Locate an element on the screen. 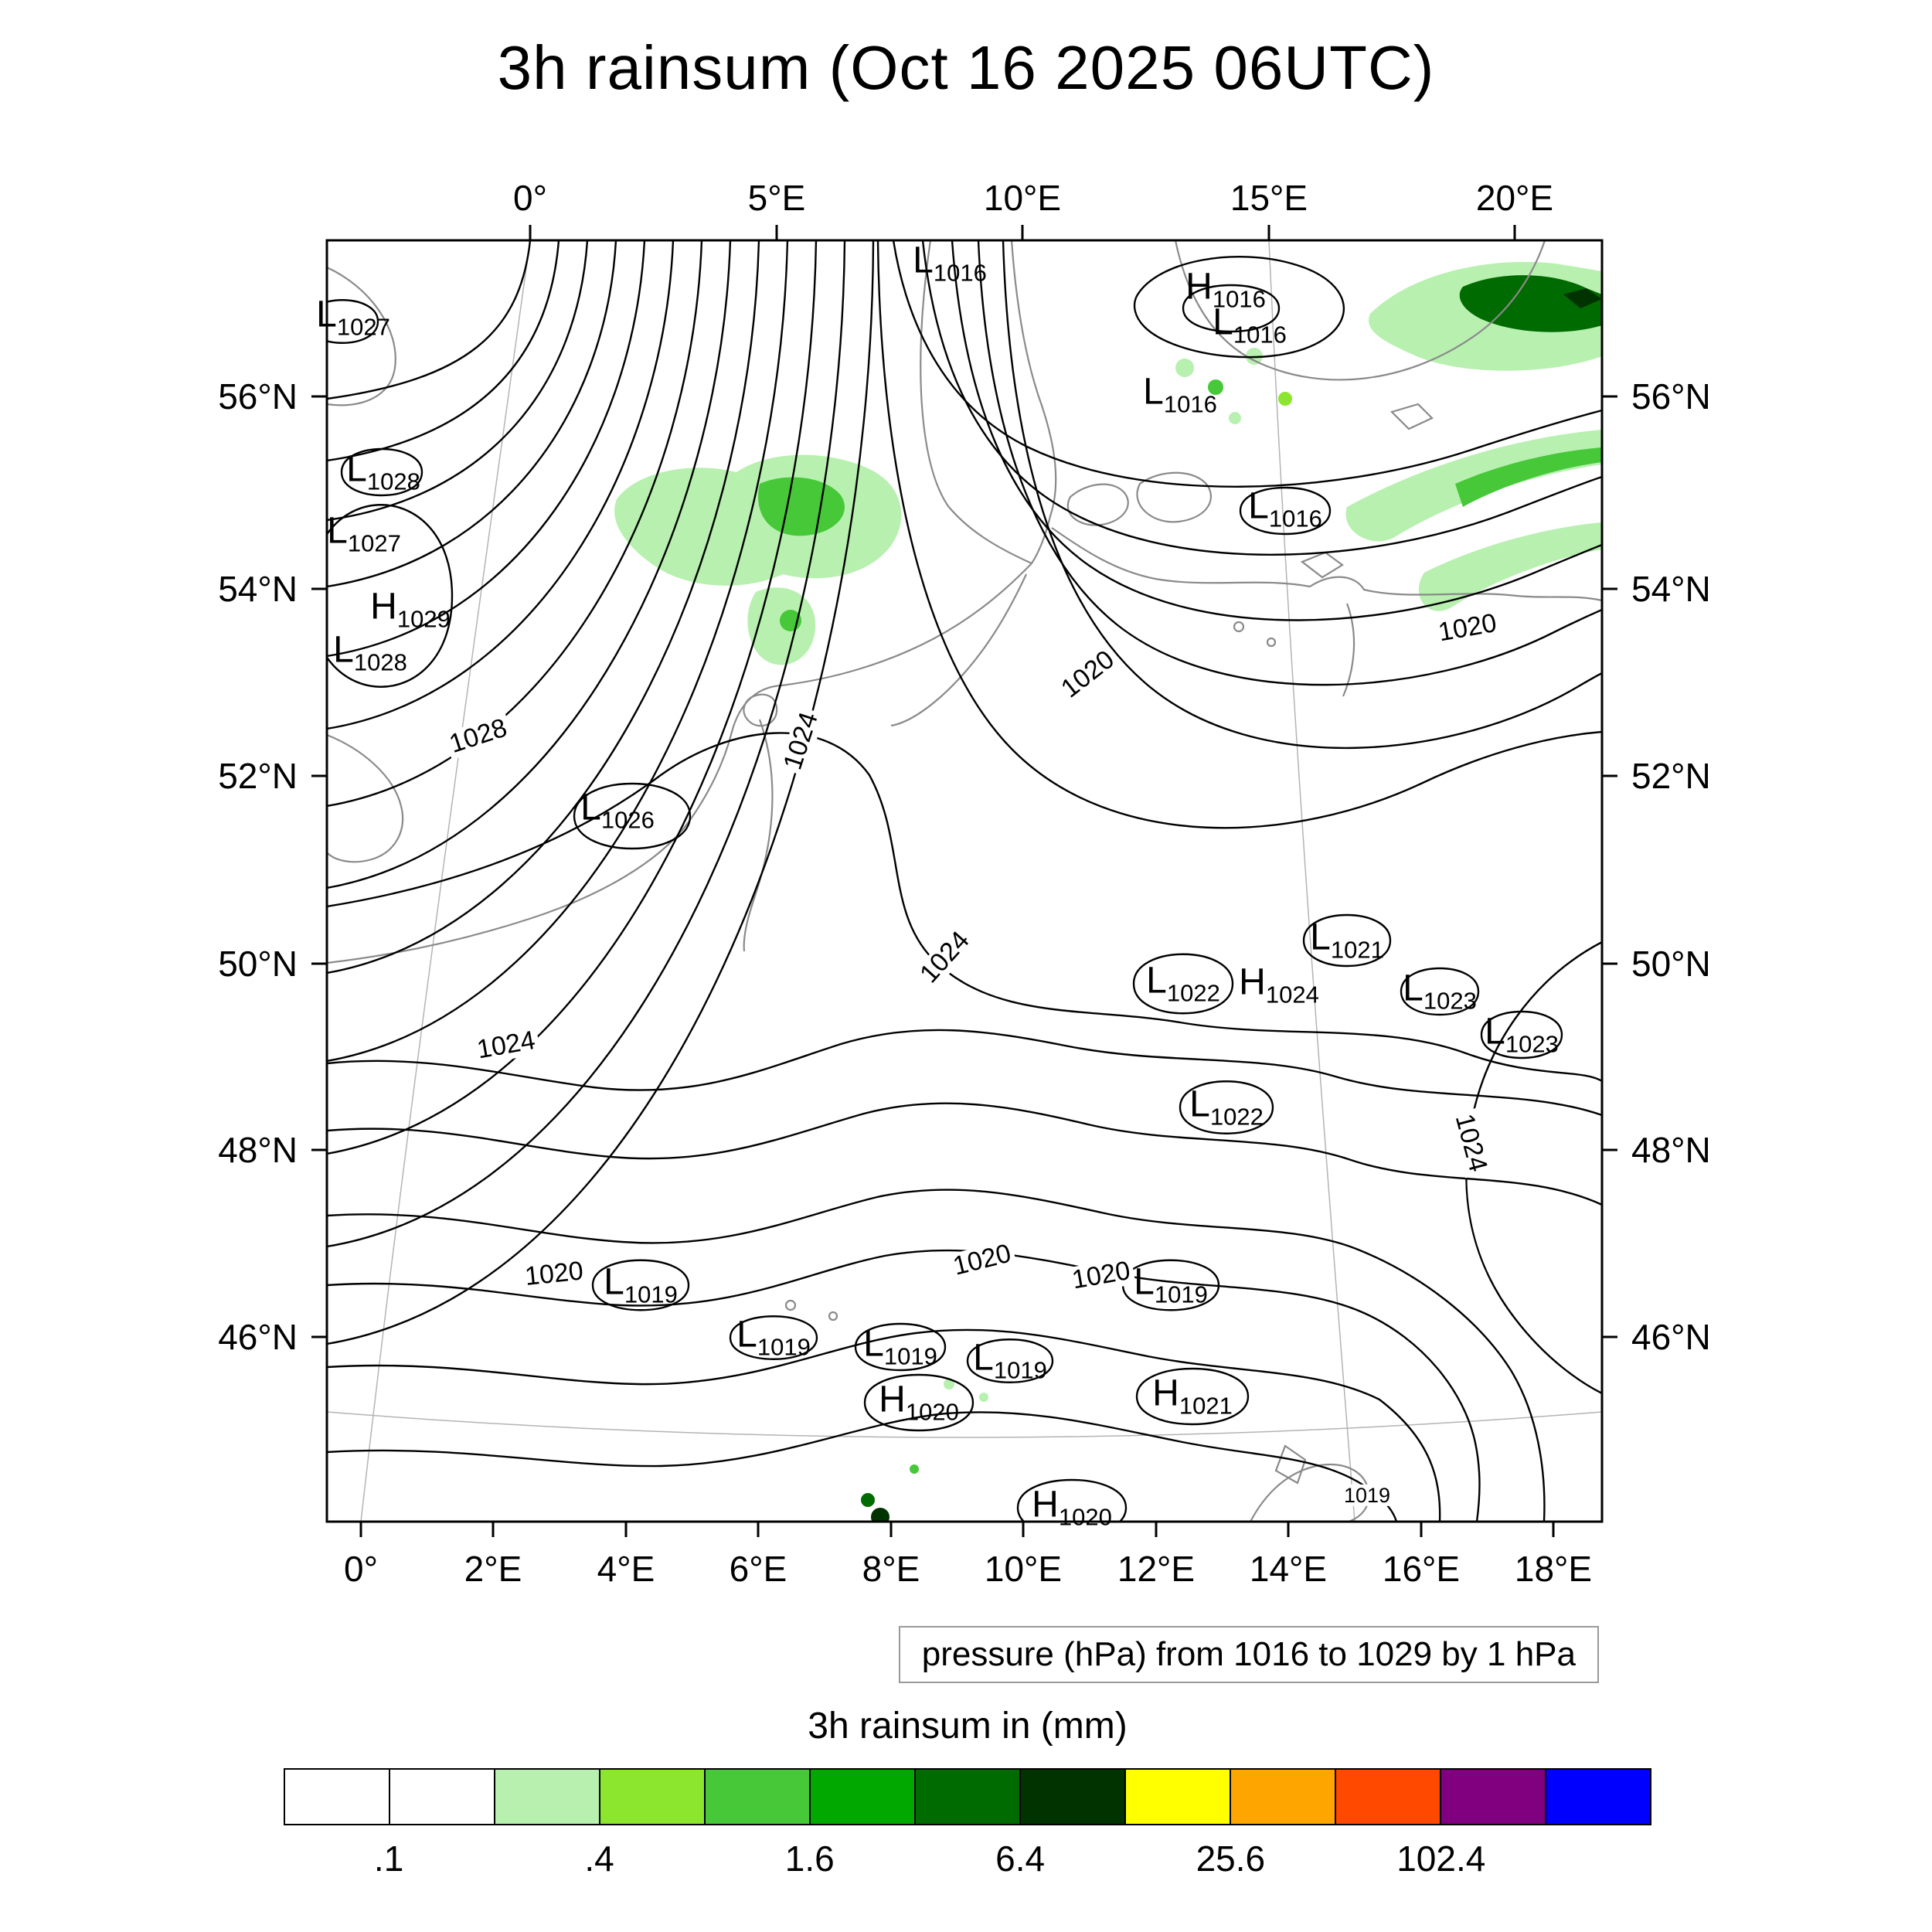 The height and width of the screenshot is (1932, 1932). axis-label-bottom: 16°E is located at coordinates (1421, 1569).